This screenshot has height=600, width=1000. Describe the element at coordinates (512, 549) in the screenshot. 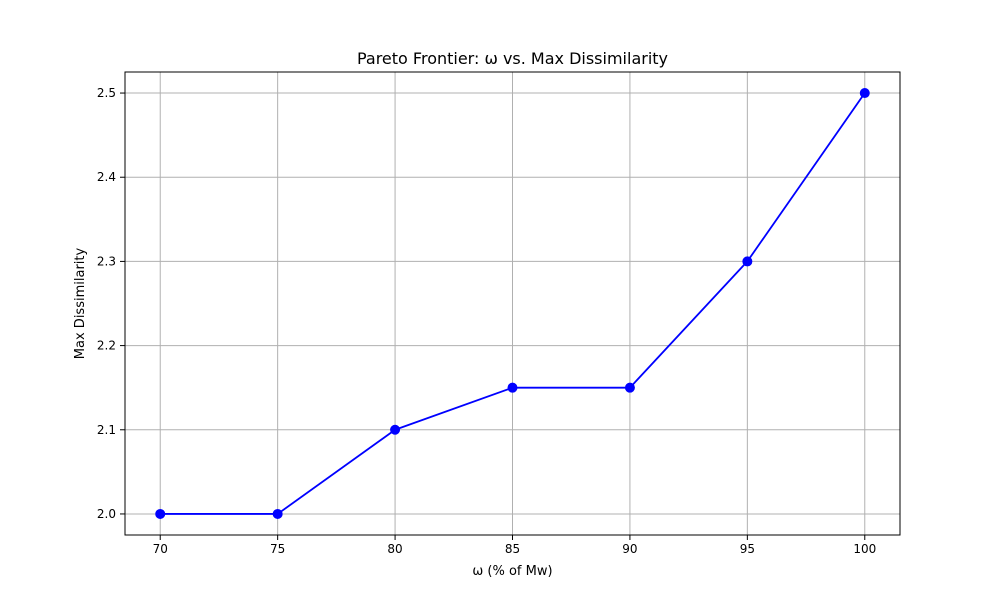

I see `x-tick-label: 85` at that location.